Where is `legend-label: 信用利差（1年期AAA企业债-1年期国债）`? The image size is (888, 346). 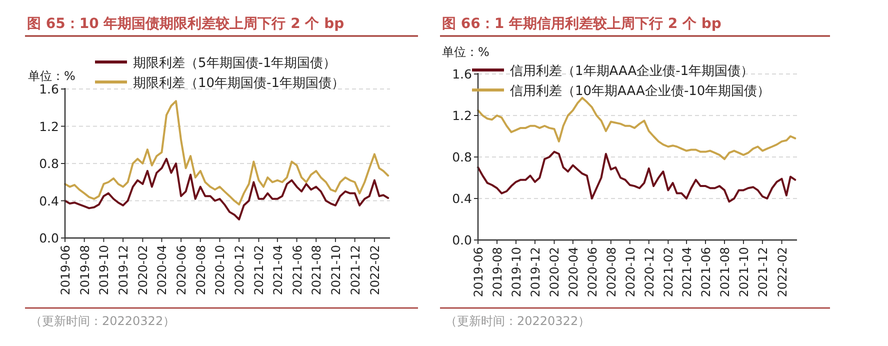
legend-label: 信用利差（1年期AAA企业债-1年期国债） is located at coordinates (632, 71).